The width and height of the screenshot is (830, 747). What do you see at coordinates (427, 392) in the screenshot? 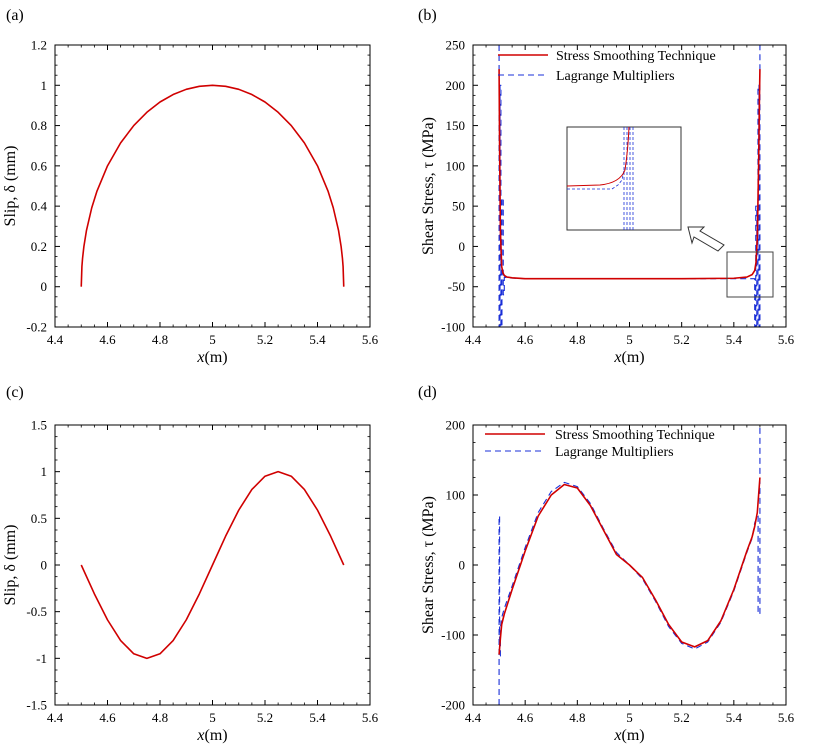
I see `panel-label: (d)` at bounding box center [427, 392].